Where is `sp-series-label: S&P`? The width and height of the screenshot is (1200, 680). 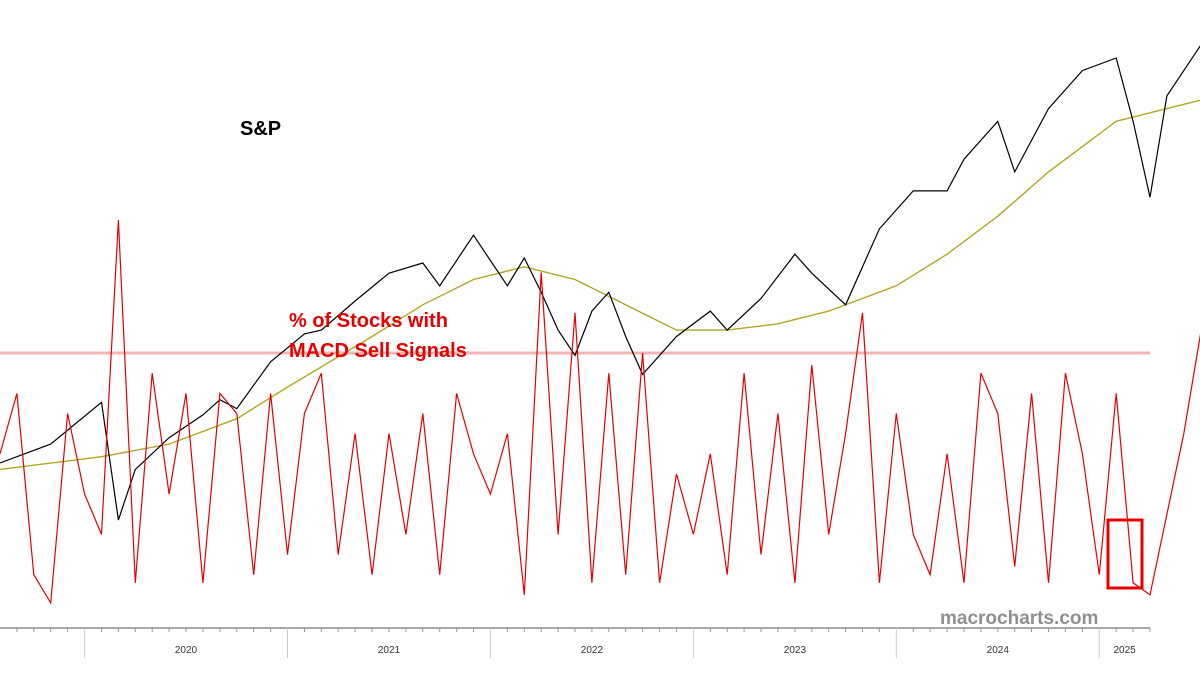
sp-series-label: S&P is located at coordinates (260, 129).